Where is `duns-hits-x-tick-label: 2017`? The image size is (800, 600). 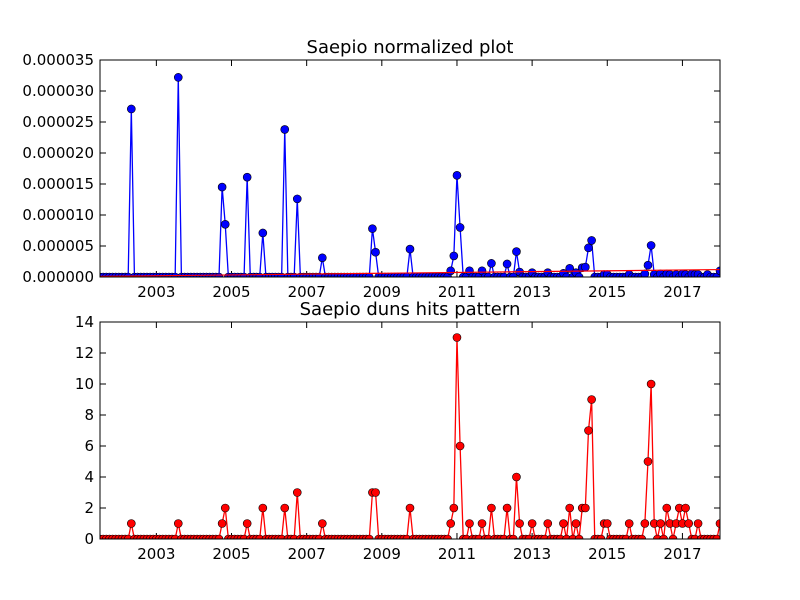 duns-hits-x-tick-label: 2017 is located at coordinates (682, 554).